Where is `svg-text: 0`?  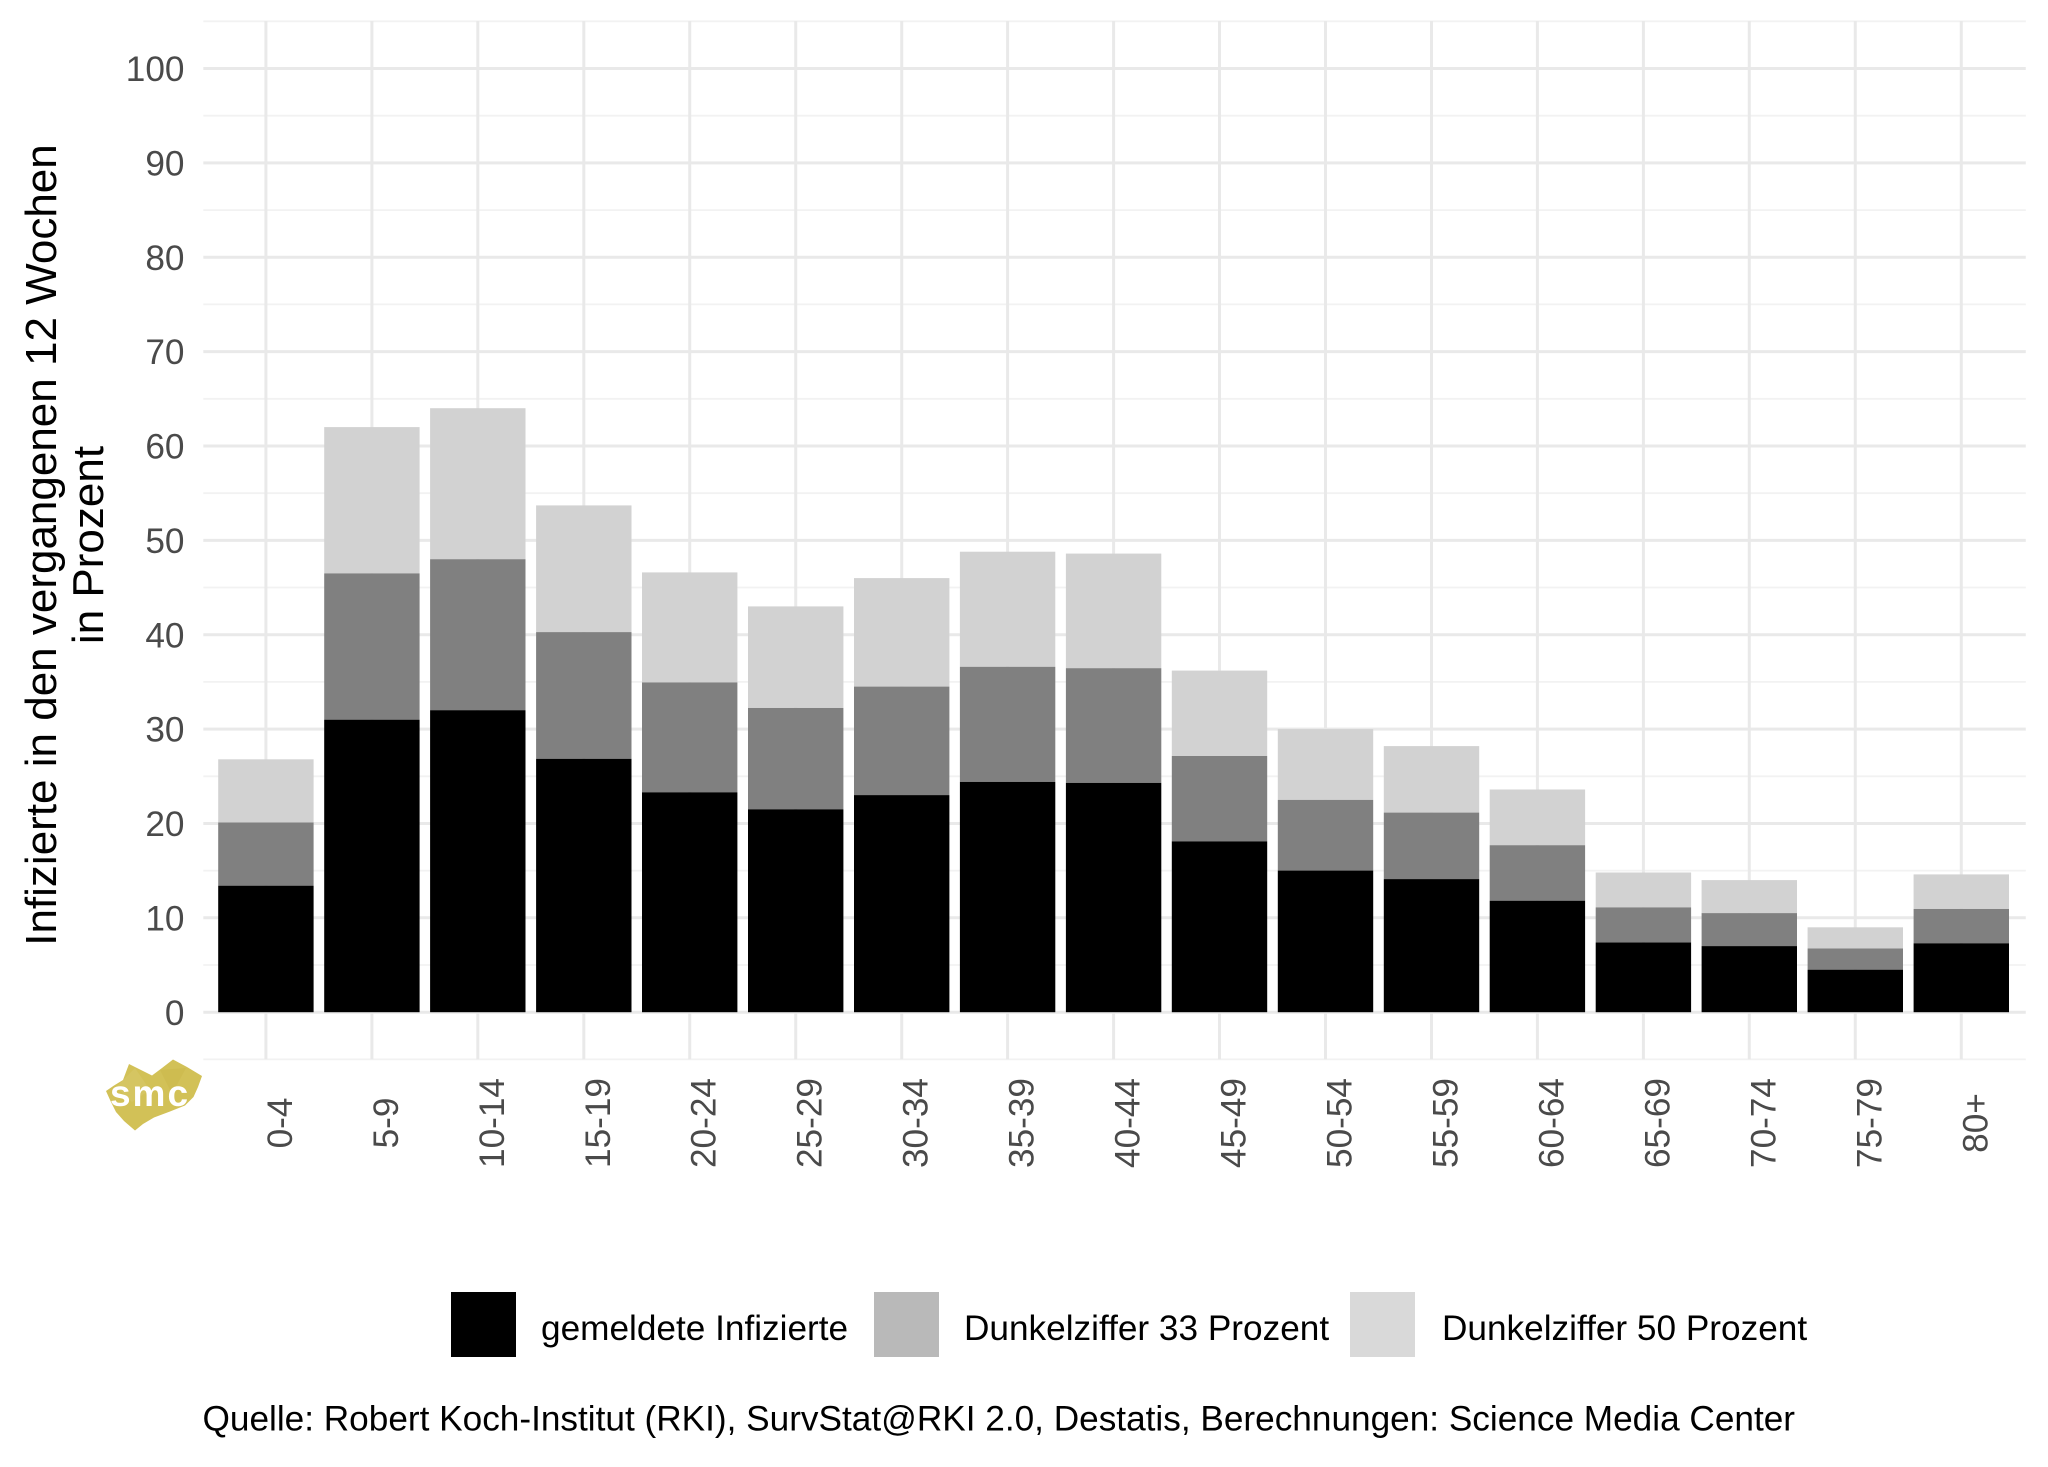
svg-text: 0 is located at coordinates (175, 1013).